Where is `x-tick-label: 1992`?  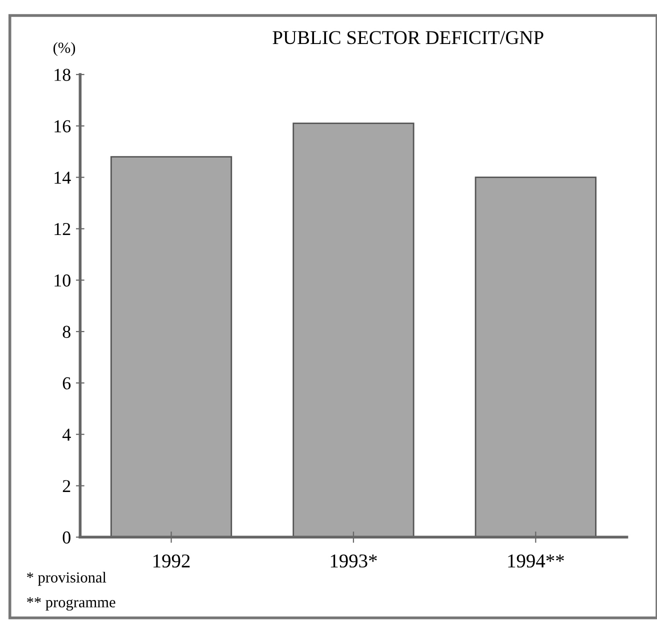
x-tick-label: 1992 is located at coordinates (172, 561).